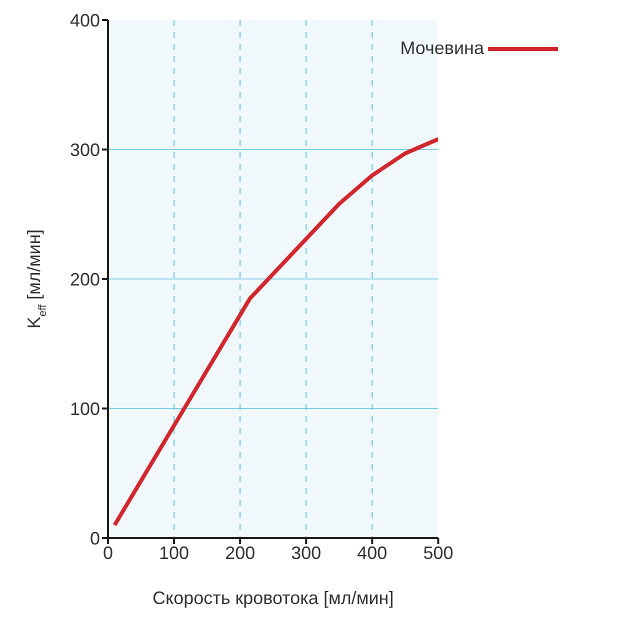 This screenshot has width=627, height=643. I want to click on y-tick-label: 300, so click(85, 150).